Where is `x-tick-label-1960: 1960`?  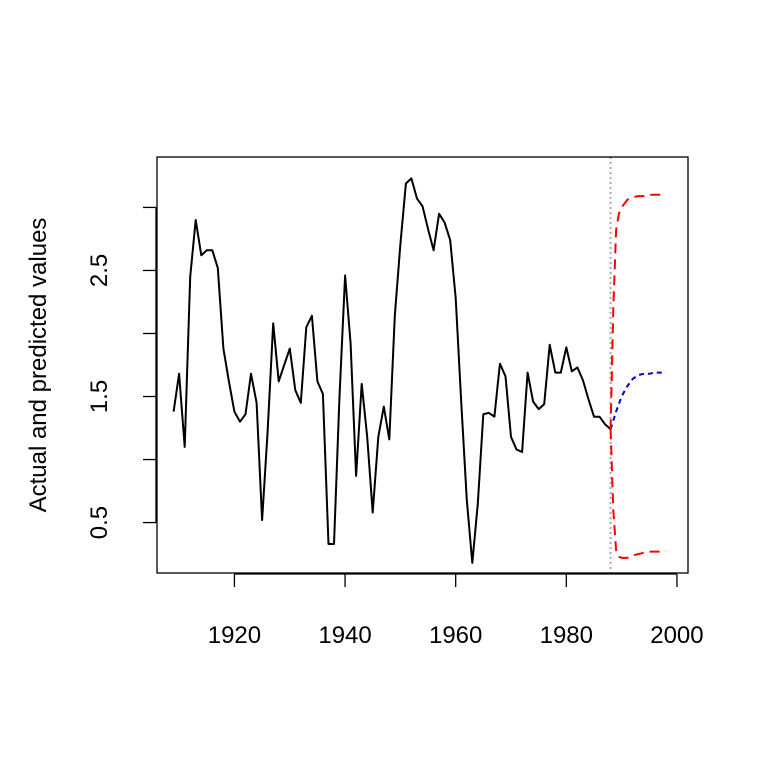 x-tick-label-1960: 1960 is located at coordinates (455, 635).